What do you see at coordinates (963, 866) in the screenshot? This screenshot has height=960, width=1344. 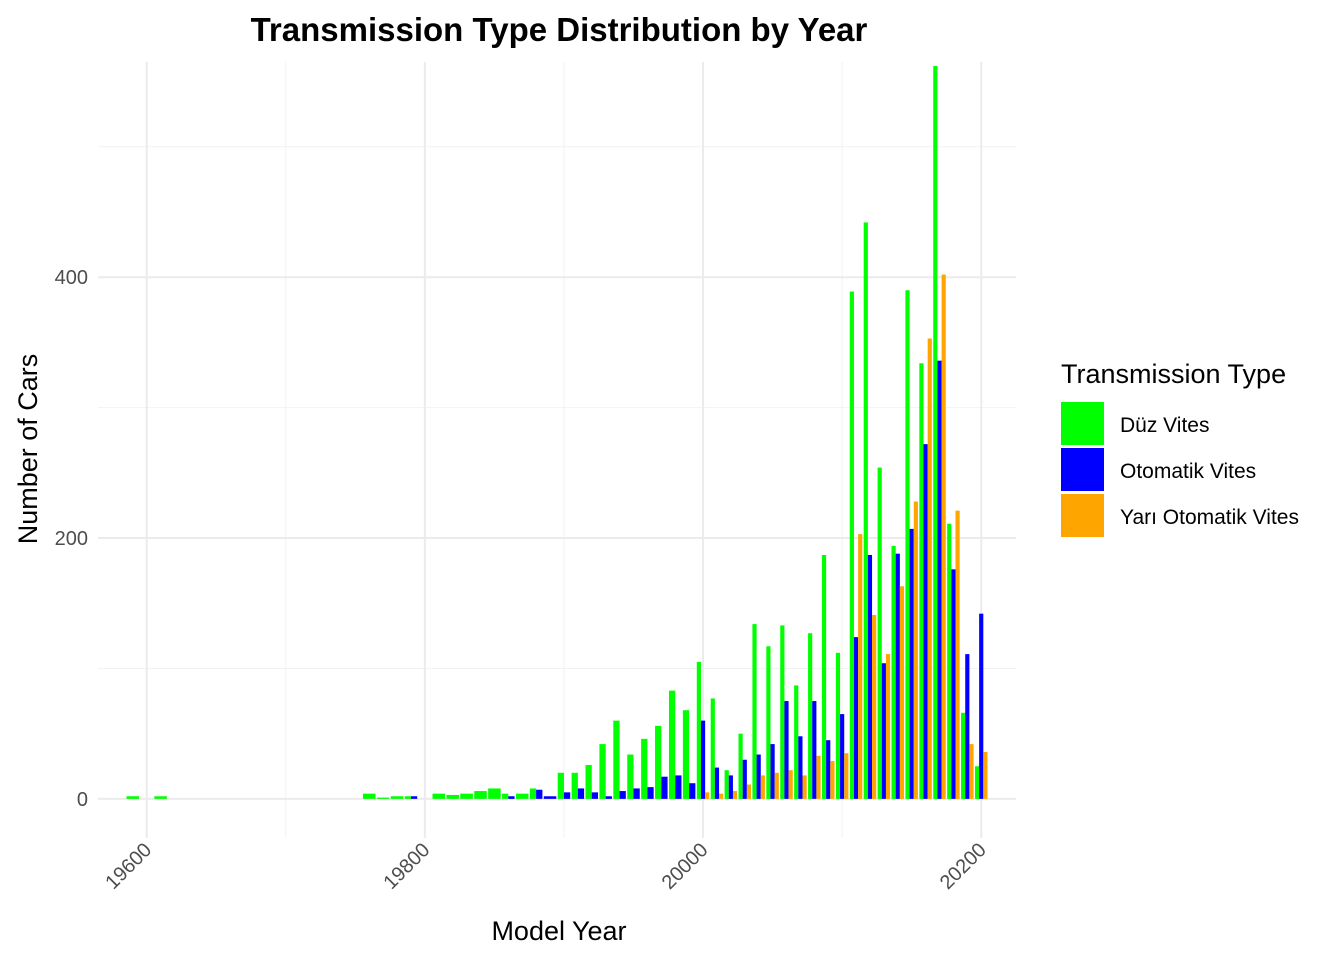 I see `x-tick-label: 20200` at bounding box center [963, 866].